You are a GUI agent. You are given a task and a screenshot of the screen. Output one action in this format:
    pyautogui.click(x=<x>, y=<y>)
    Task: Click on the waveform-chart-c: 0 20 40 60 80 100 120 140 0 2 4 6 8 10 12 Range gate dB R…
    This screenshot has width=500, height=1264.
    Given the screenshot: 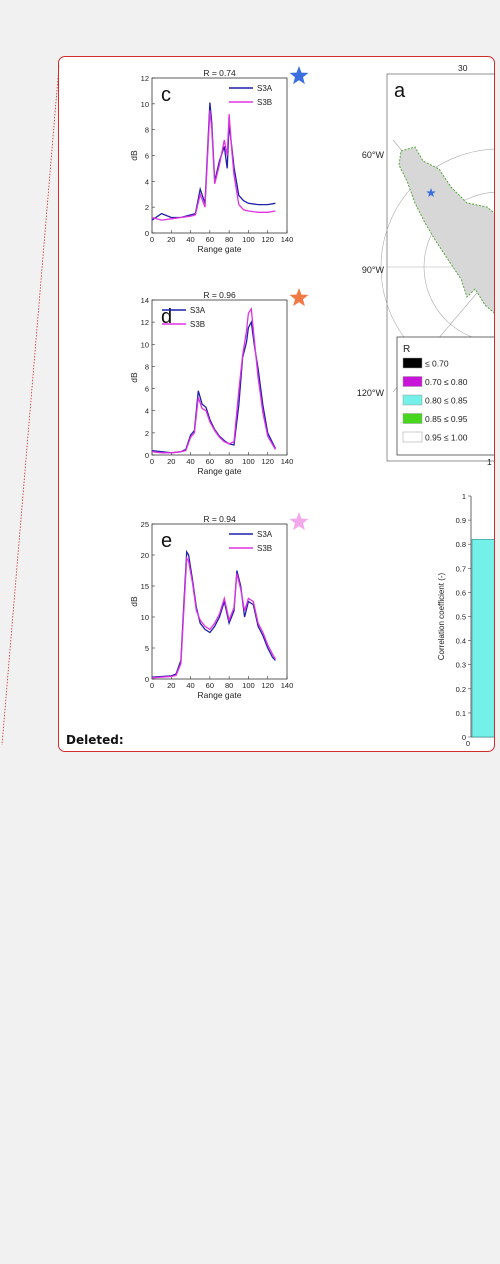 What is the action you would take?
    pyautogui.click(x=219, y=160)
    